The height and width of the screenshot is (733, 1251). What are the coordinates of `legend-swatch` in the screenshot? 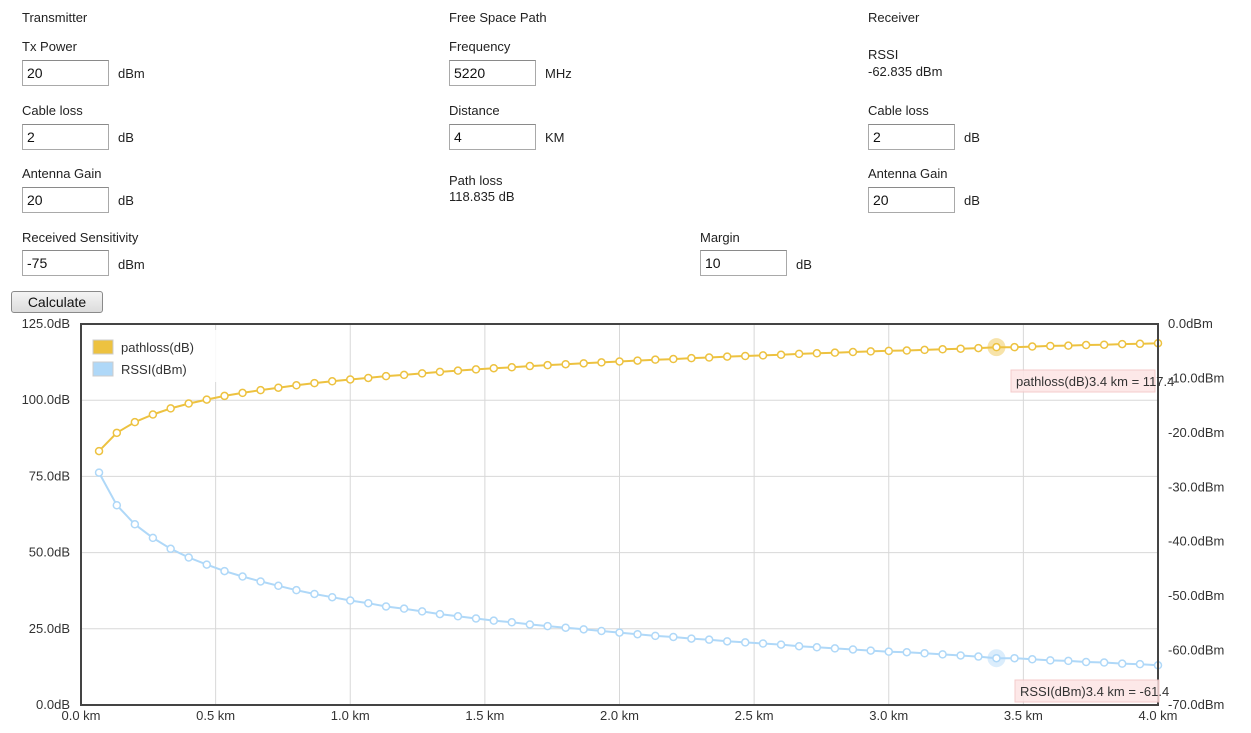 It's located at (103, 369).